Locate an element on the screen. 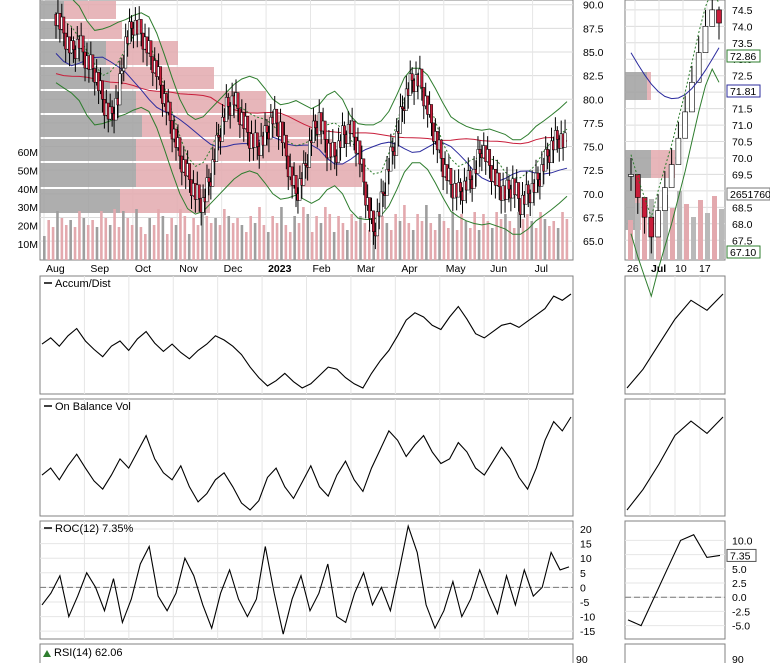 The width and height of the screenshot is (770, 663). zoom-sar-line is located at coordinates (675, 109).